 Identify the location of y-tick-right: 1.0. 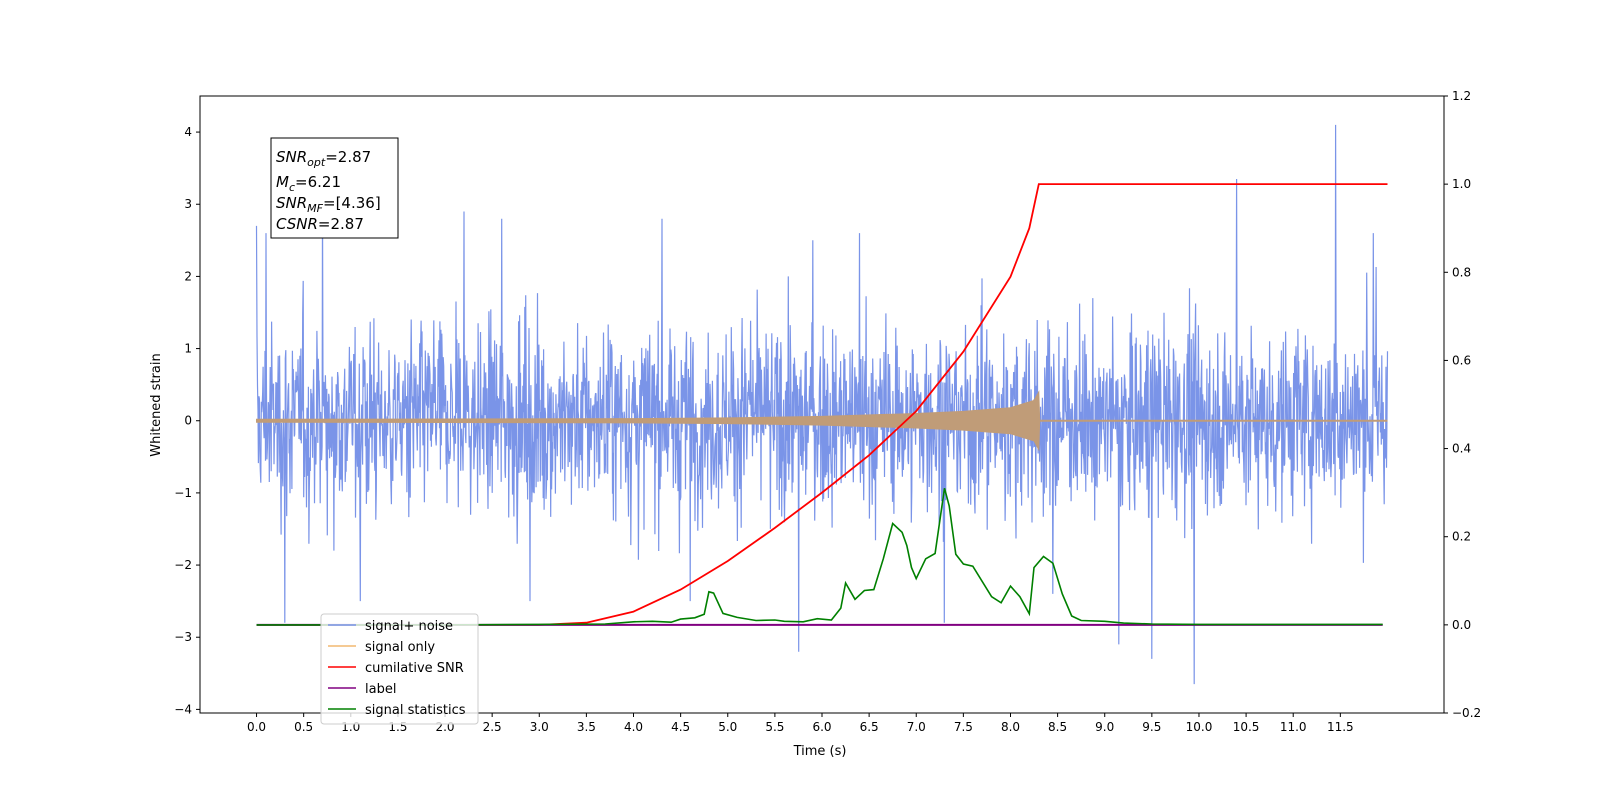
(1457, 184).